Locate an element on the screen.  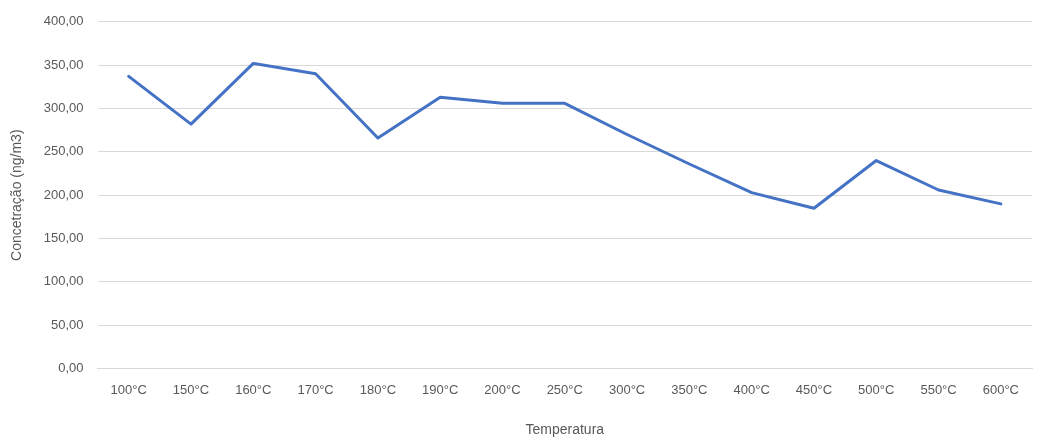
x-tick-label: 180°C is located at coordinates (378, 389).